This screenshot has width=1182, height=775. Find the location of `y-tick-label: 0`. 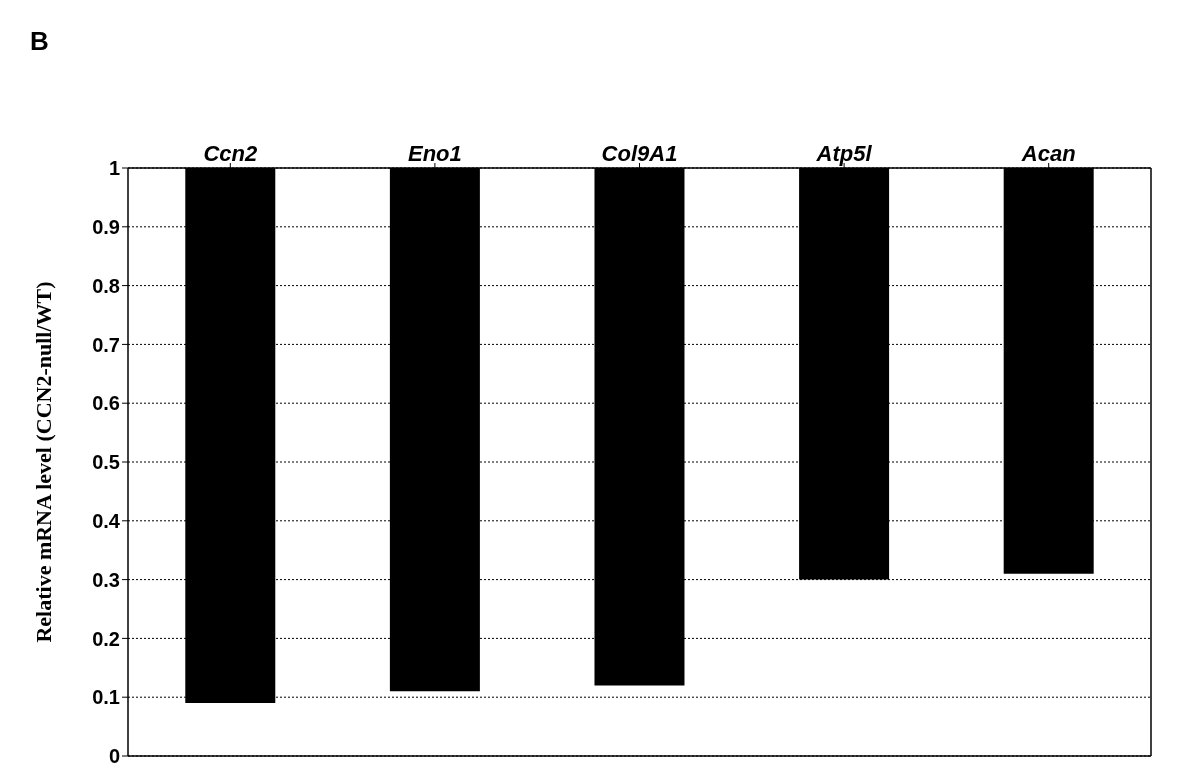

y-tick-label: 0 is located at coordinates (114, 756).